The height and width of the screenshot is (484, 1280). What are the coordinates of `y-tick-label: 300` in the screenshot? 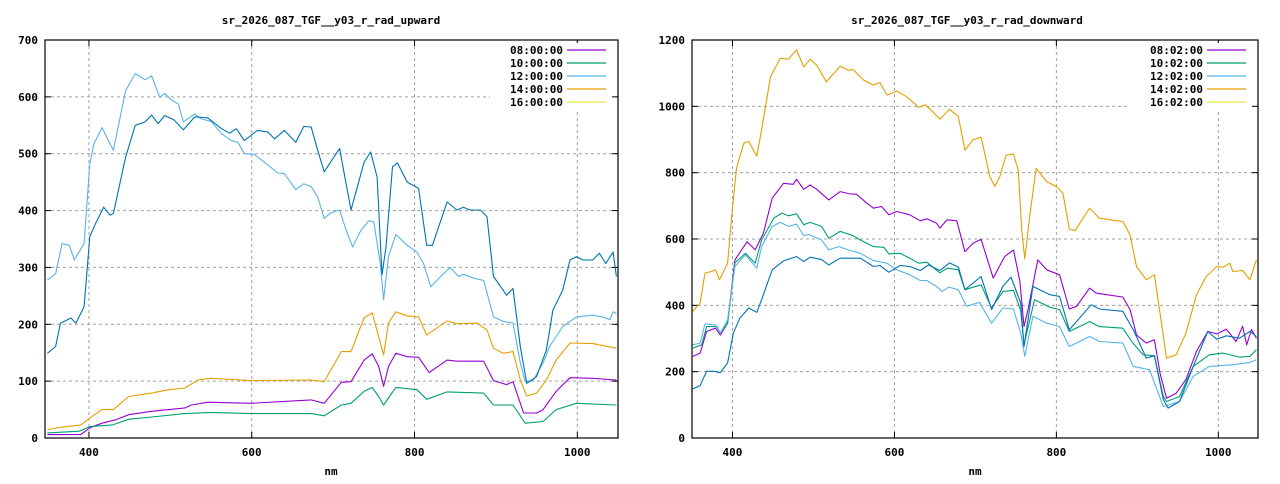 It's located at (28, 267).